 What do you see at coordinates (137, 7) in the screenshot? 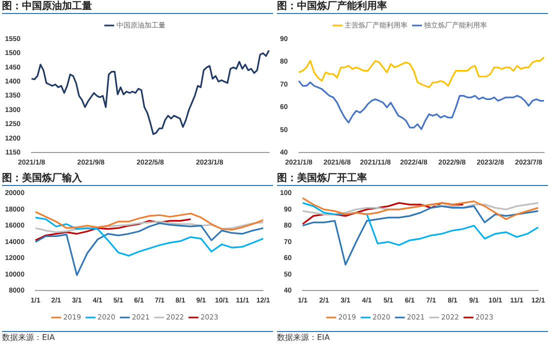
I see `chart-title: 图：中国原油加工量` at bounding box center [137, 7].